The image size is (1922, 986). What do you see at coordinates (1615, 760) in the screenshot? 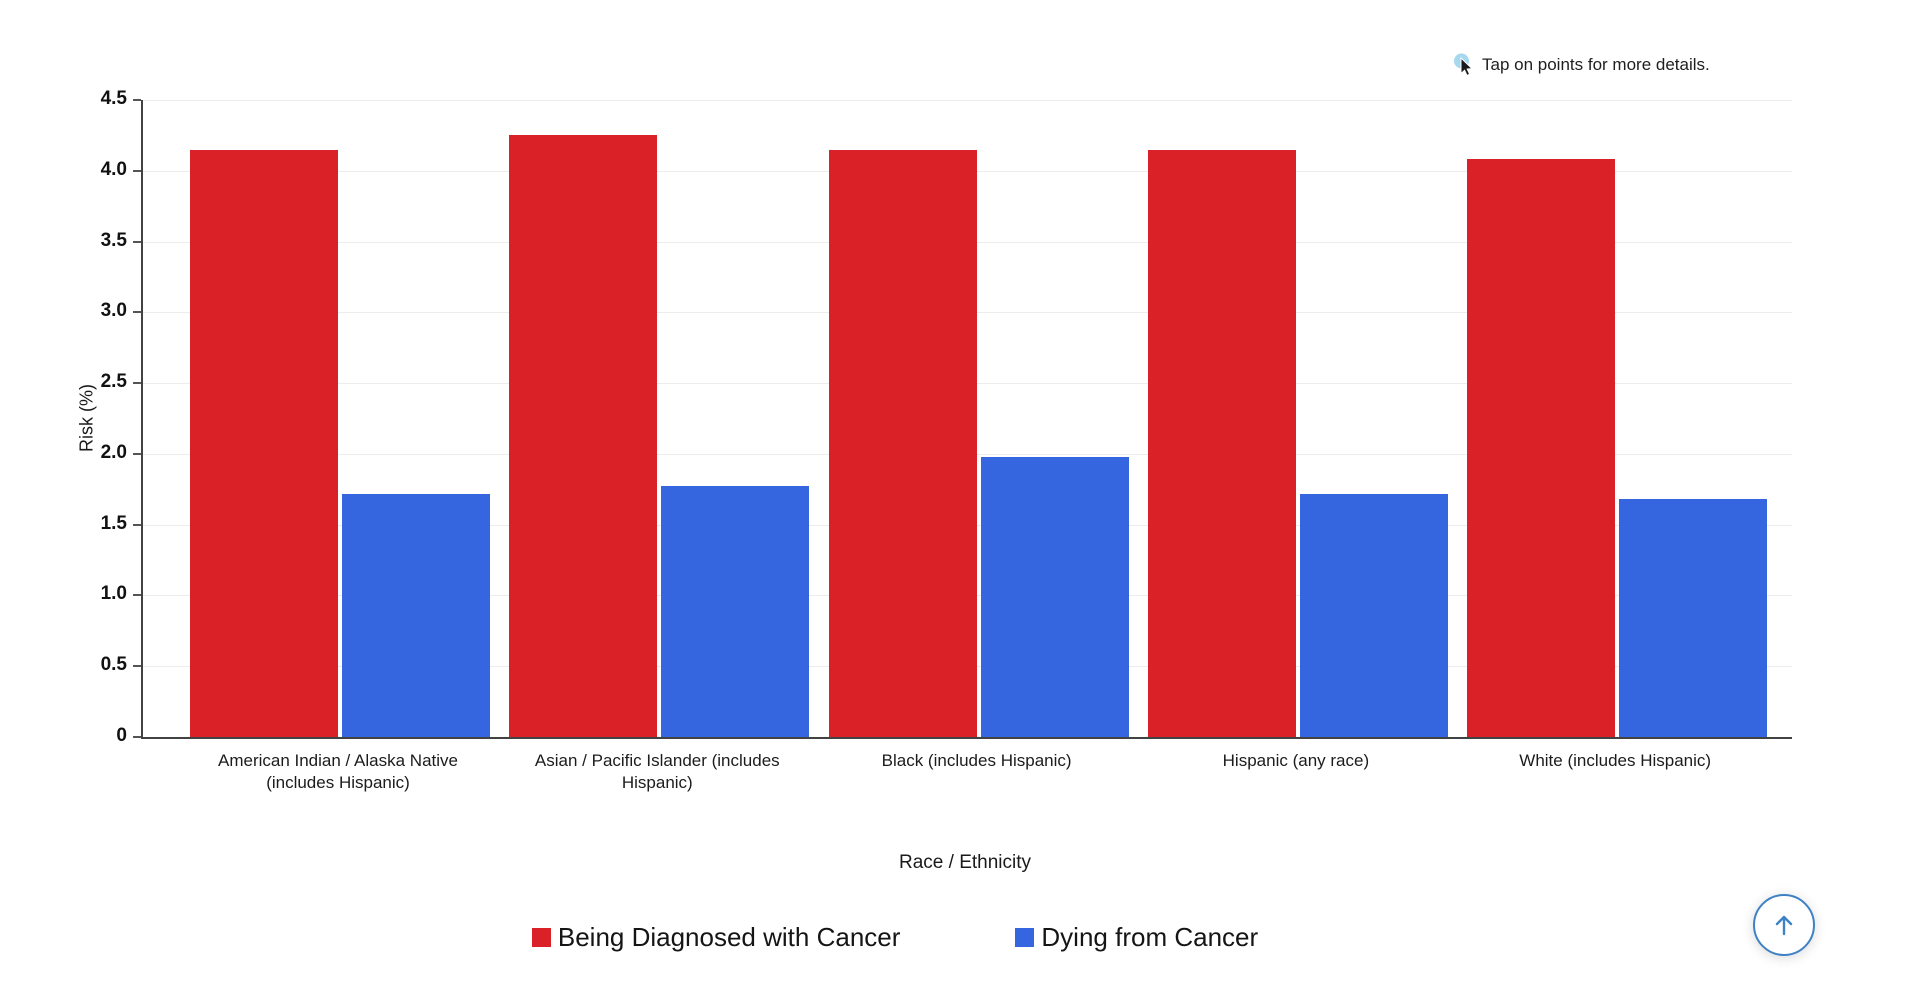
I see `x-category-label: White (includes Hispanic)` at bounding box center [1615, 760].